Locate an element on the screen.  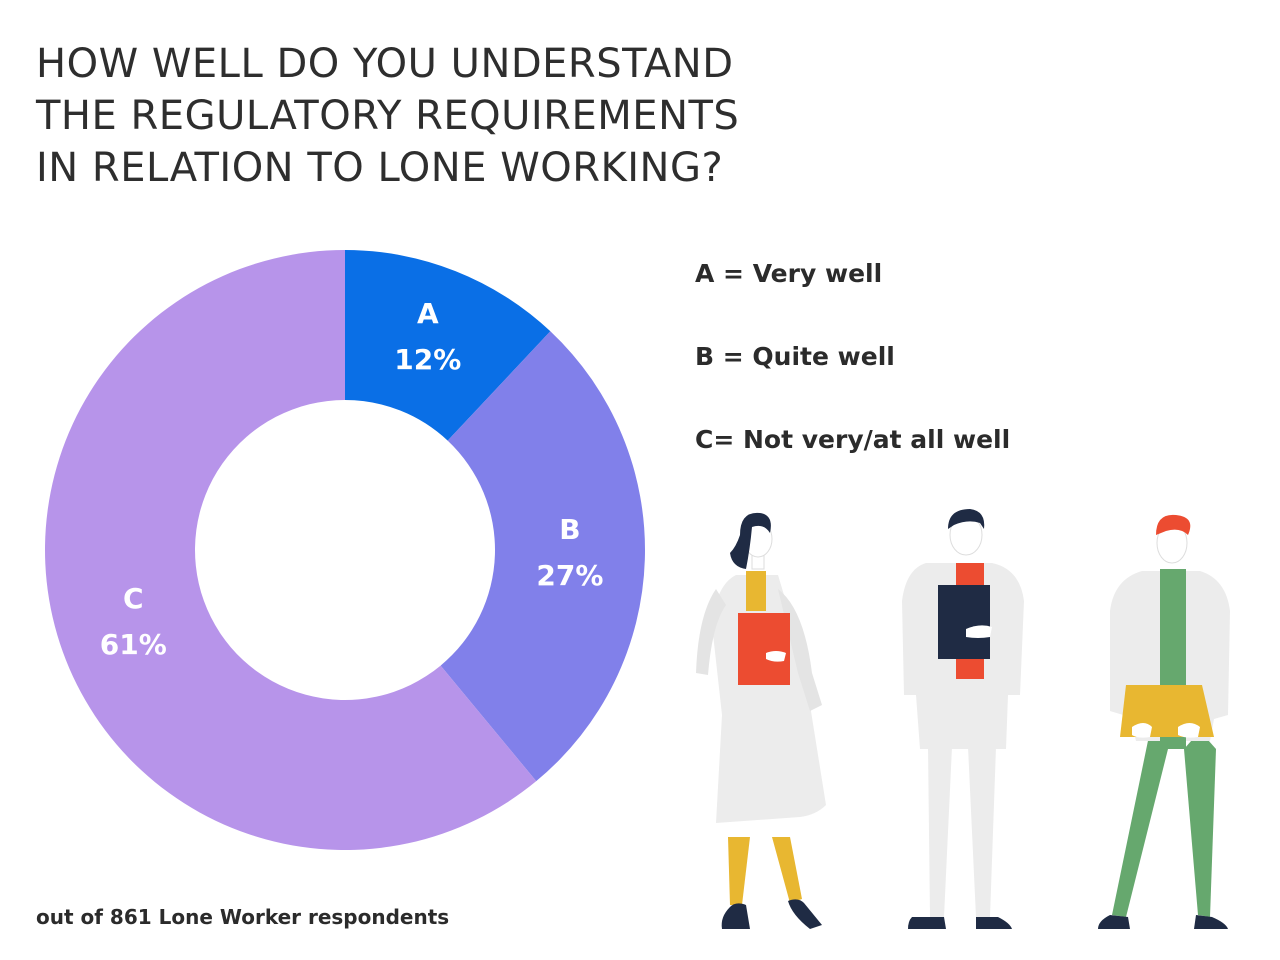
legend-item-a: A = Very well is located at coordinates (789, 273).